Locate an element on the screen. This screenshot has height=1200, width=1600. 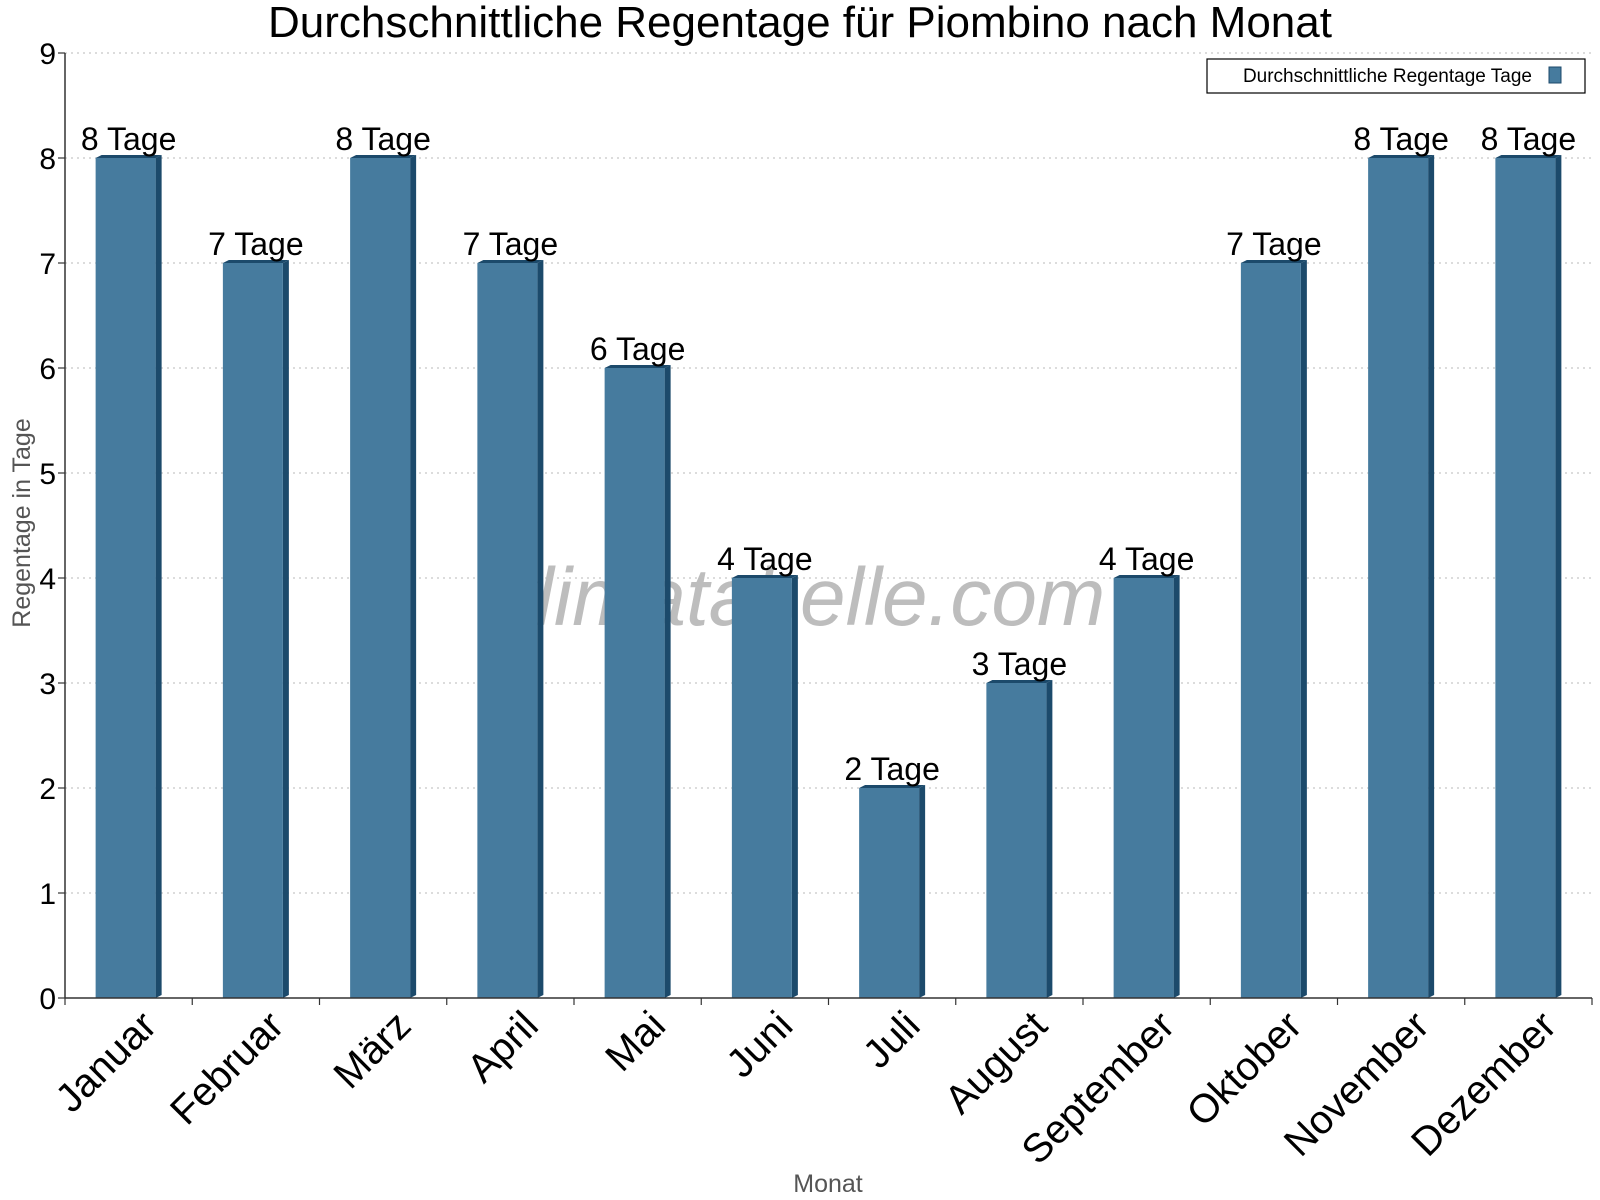
y-tick-label: 5 is located at coordinates (47, 474).